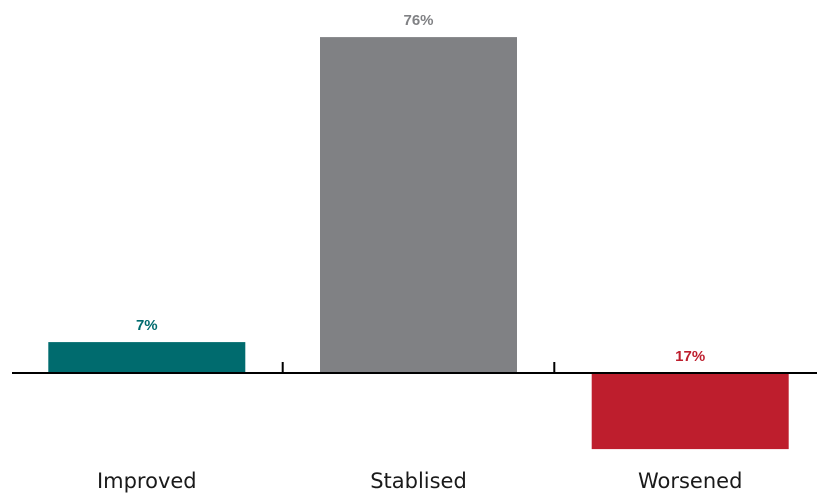 This screenshot has width=817, height=493. I want to click on bar-improved, so click(147, 357).